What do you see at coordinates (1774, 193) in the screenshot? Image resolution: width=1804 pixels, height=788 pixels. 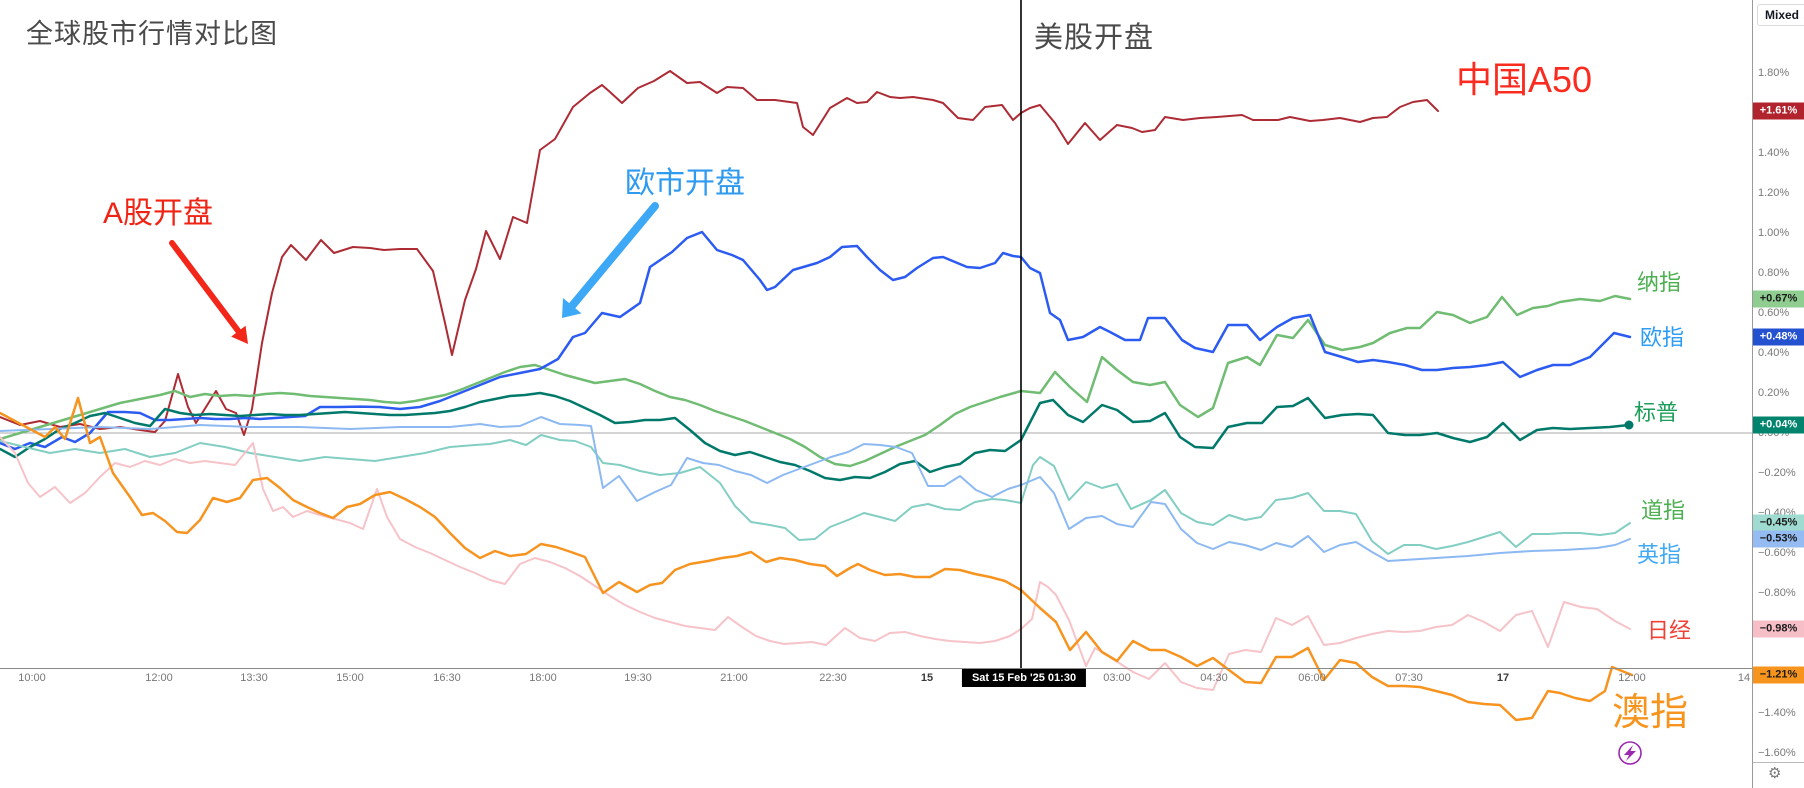 I see `y-axis-tick: 1.20%` at bounding box center [1774, 193].